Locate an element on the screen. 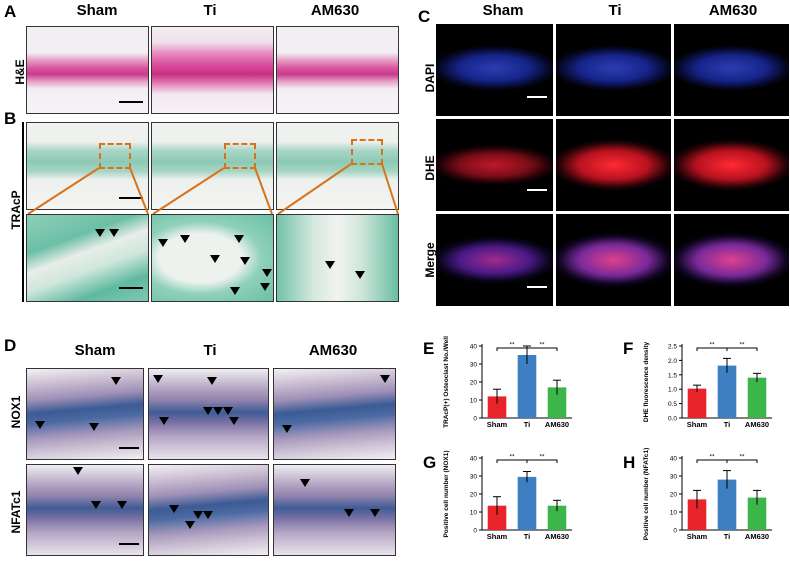  panel-label-g: G is located at coordinates (430, 462).